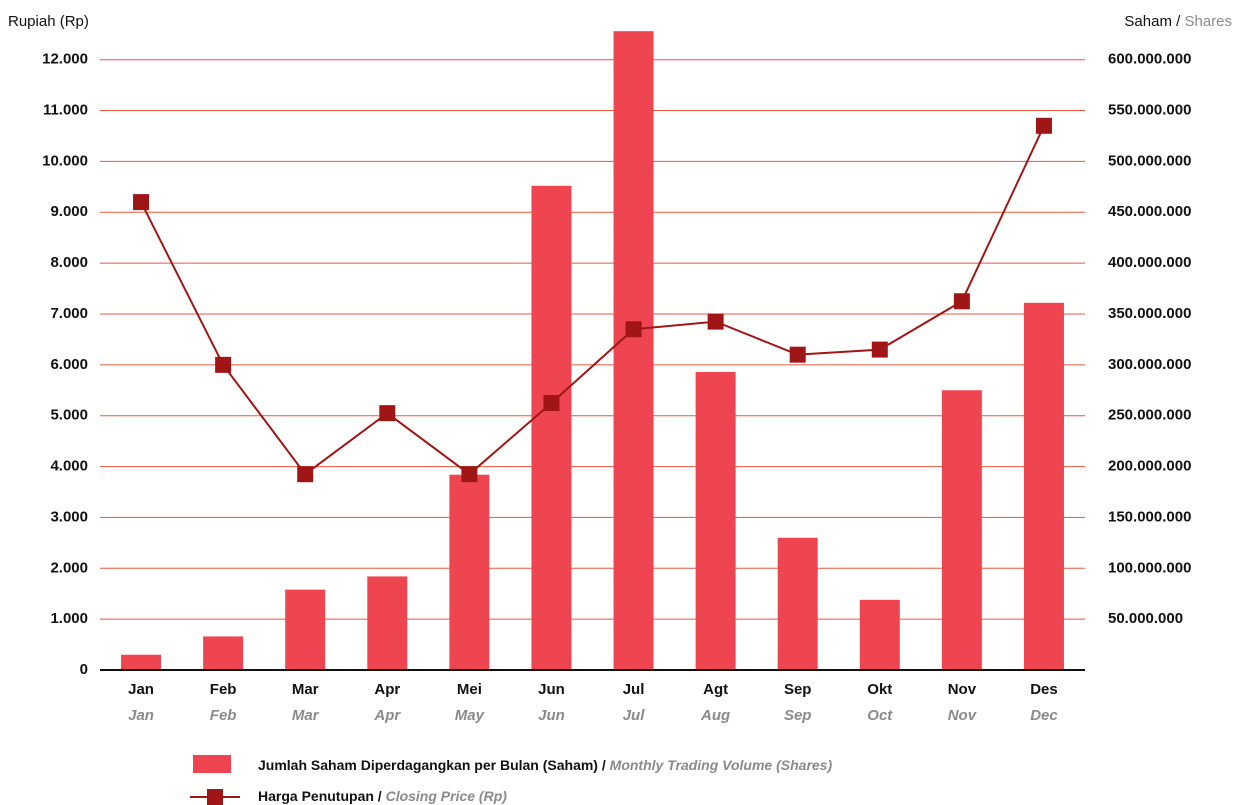  Describe the element at coordinates (447, 796) in the screenshot. I see `legend-translation: Closing Price (Rp)` at that location.